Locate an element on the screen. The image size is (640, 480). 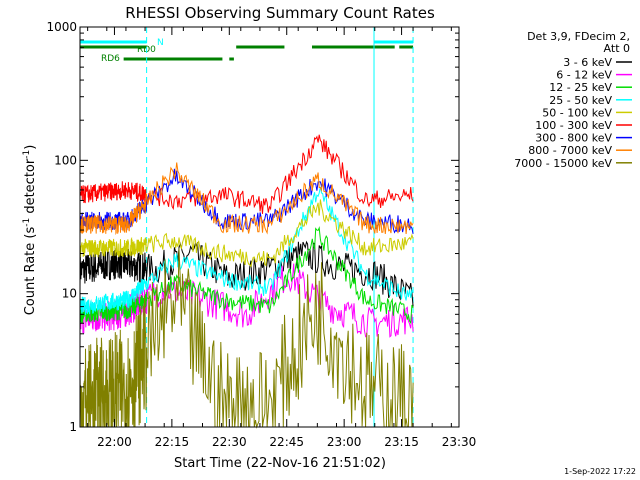
y-tick-label: 100 is located at coordinates (65, 160).